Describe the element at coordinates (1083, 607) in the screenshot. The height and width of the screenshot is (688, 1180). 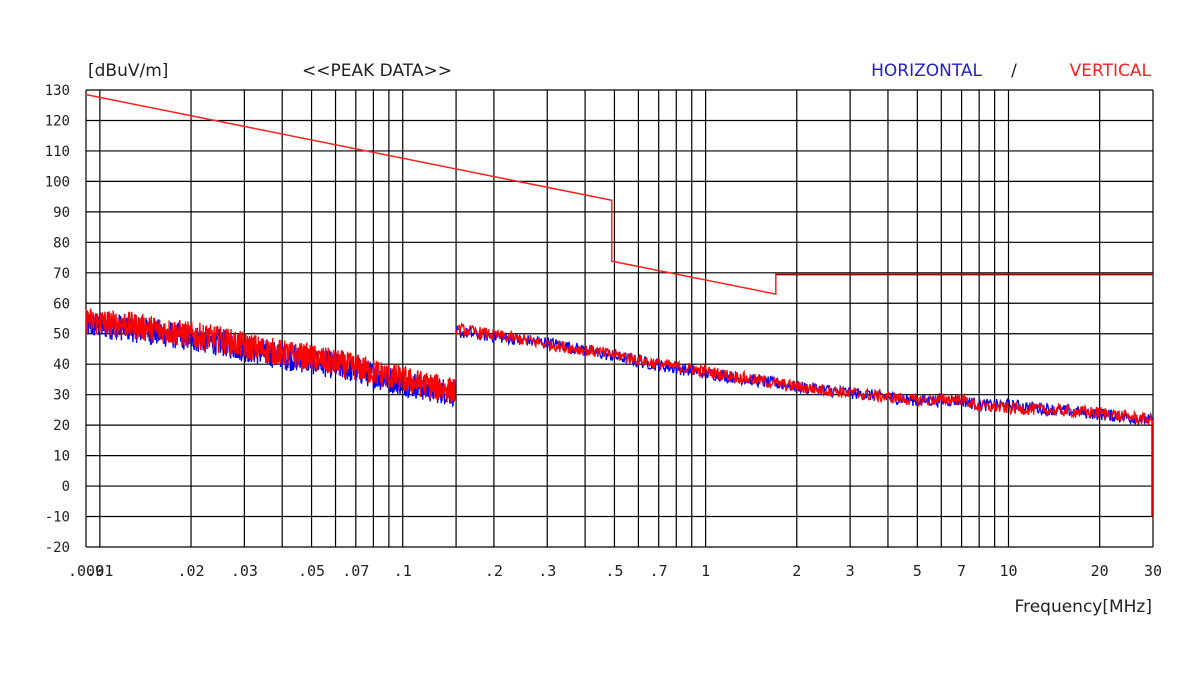
I see `x-axis-label: Frequency[MHz]` at that location.